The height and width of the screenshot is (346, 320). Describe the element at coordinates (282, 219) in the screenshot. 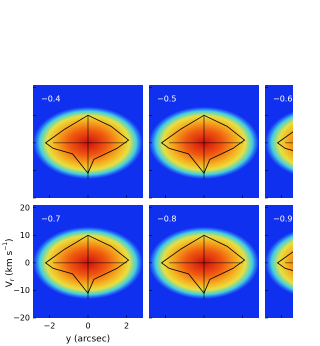

I see `panel-label: −0.9` at that location.